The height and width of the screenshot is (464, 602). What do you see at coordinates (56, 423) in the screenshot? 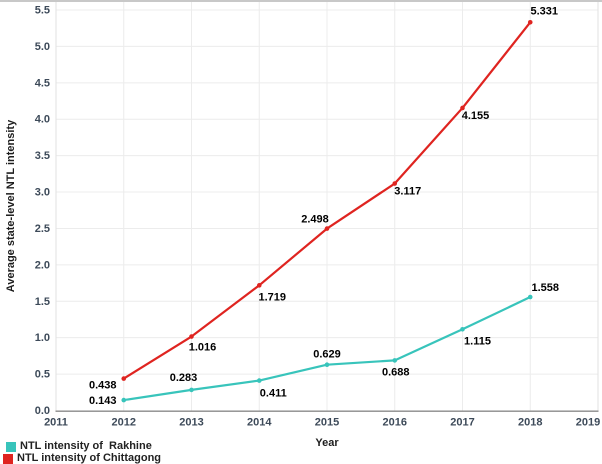
I see `x-tick-label: 2011` at bounding box center [56, 423].